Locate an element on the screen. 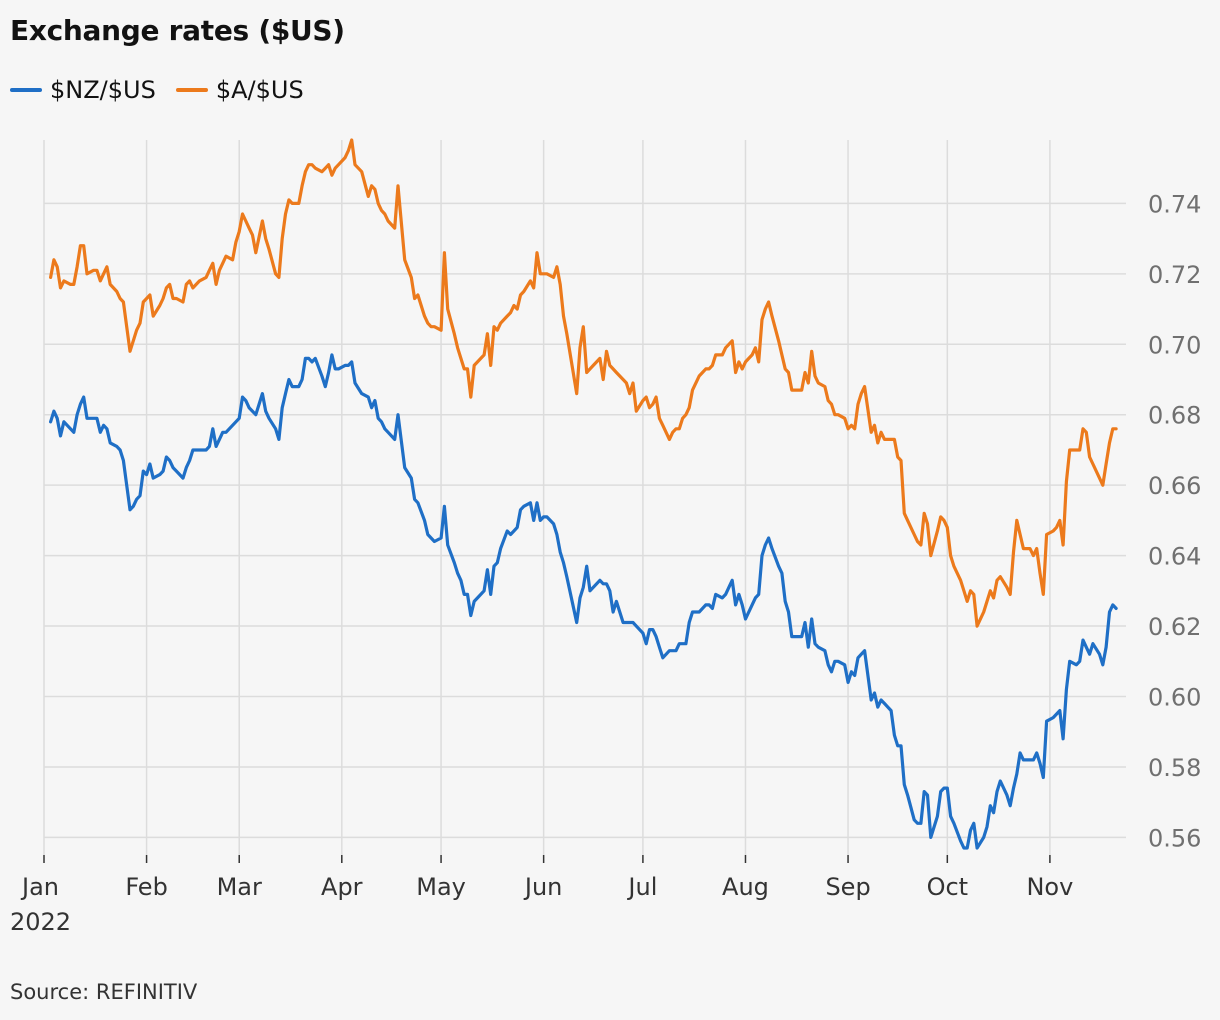 The width and height of the screenshot is (1220, 1020). x-axis-ticks: Jan Feb Mar Apr May Jun Jul Aug Sep Oct Nov is located at coordinates (546, 878).